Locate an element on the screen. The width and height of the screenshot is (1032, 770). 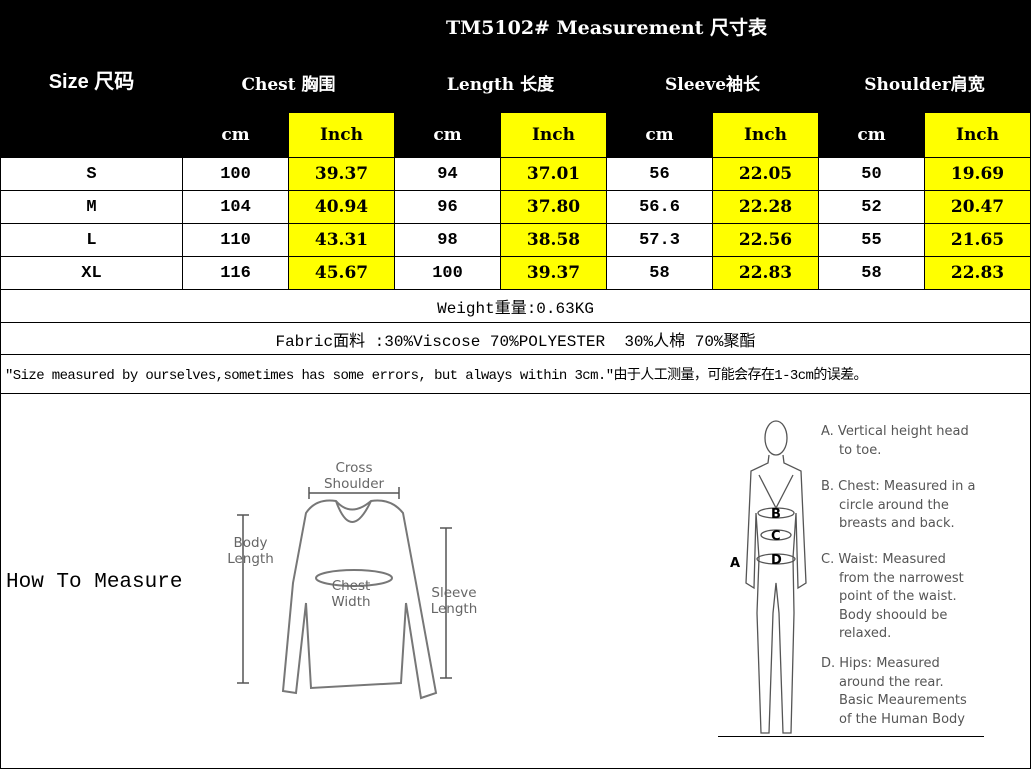
note-line: Body shoould be is located at coordinates (893, 615).